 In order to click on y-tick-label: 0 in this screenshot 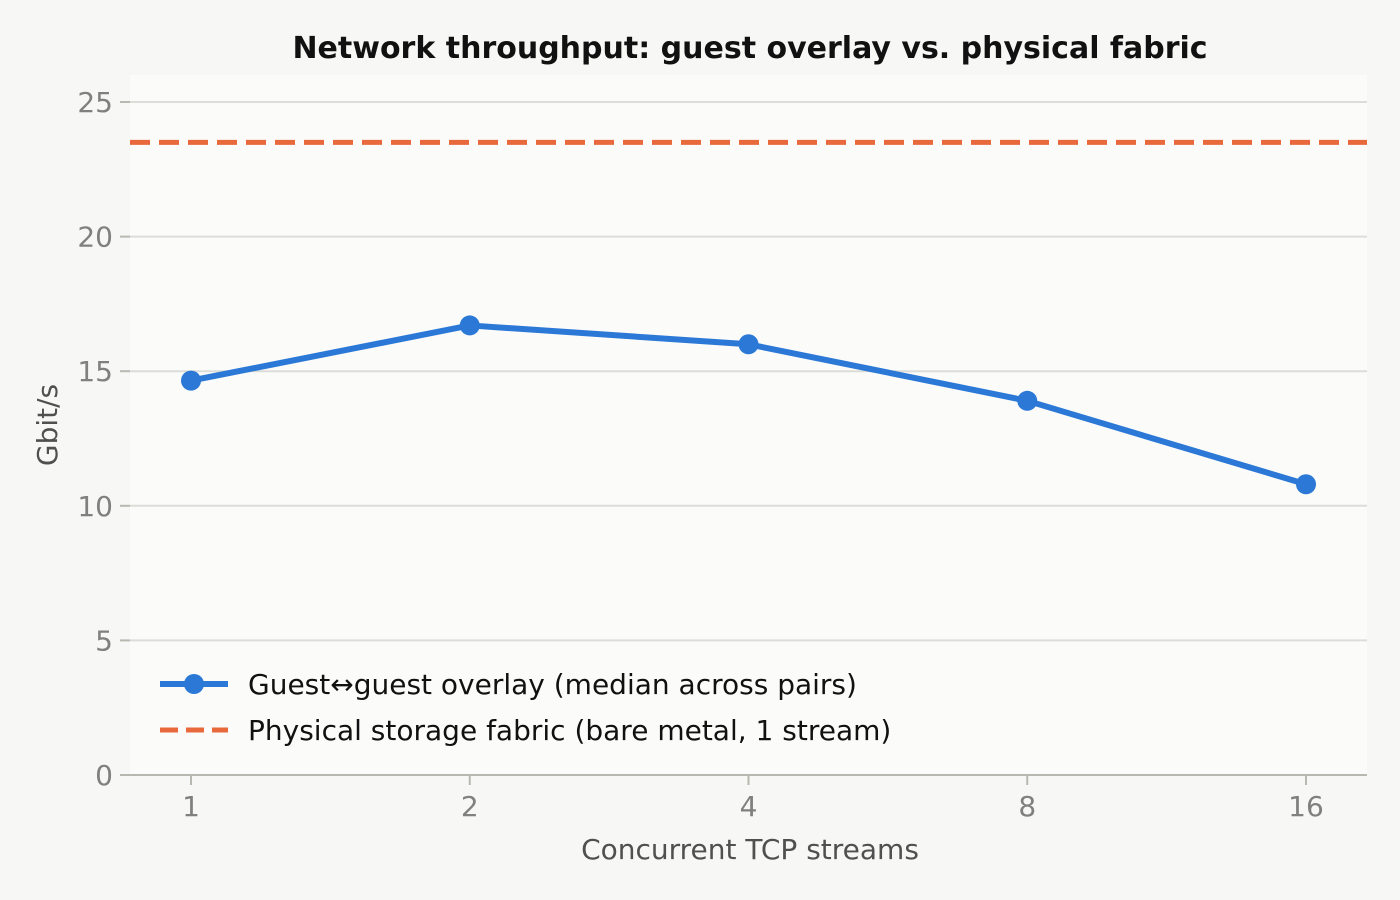, I will do `click(104, 775)`.